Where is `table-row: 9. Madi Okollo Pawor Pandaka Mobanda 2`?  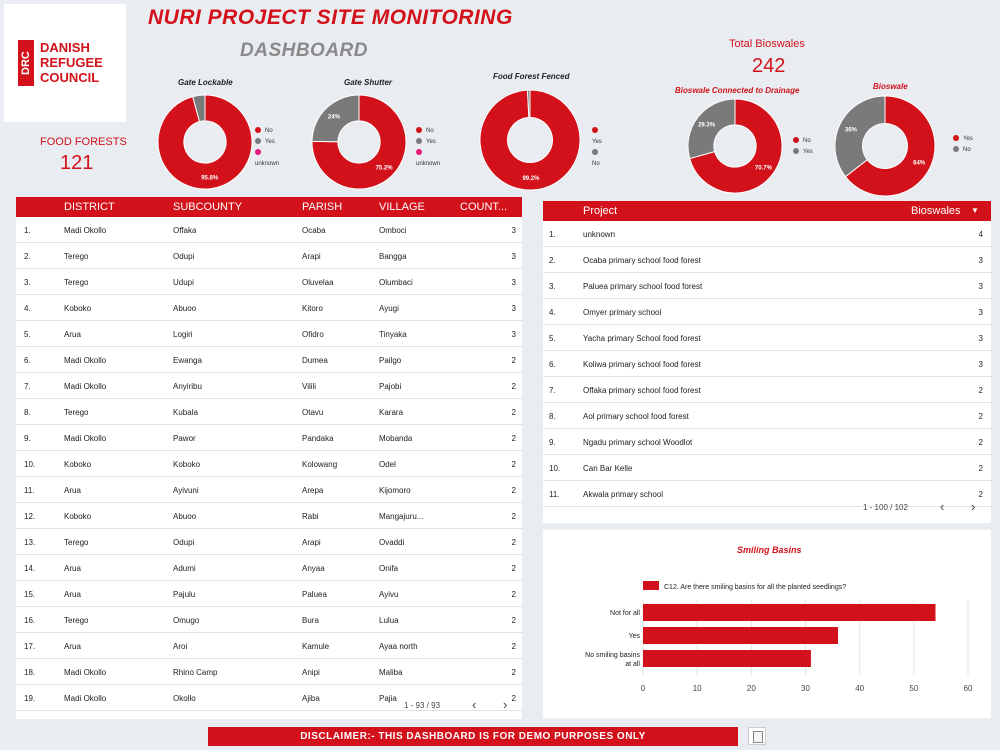
table-row: 9. Madi Okollo Pawor Pandaka Mobanda 2 is located at coordinates (269, 438).